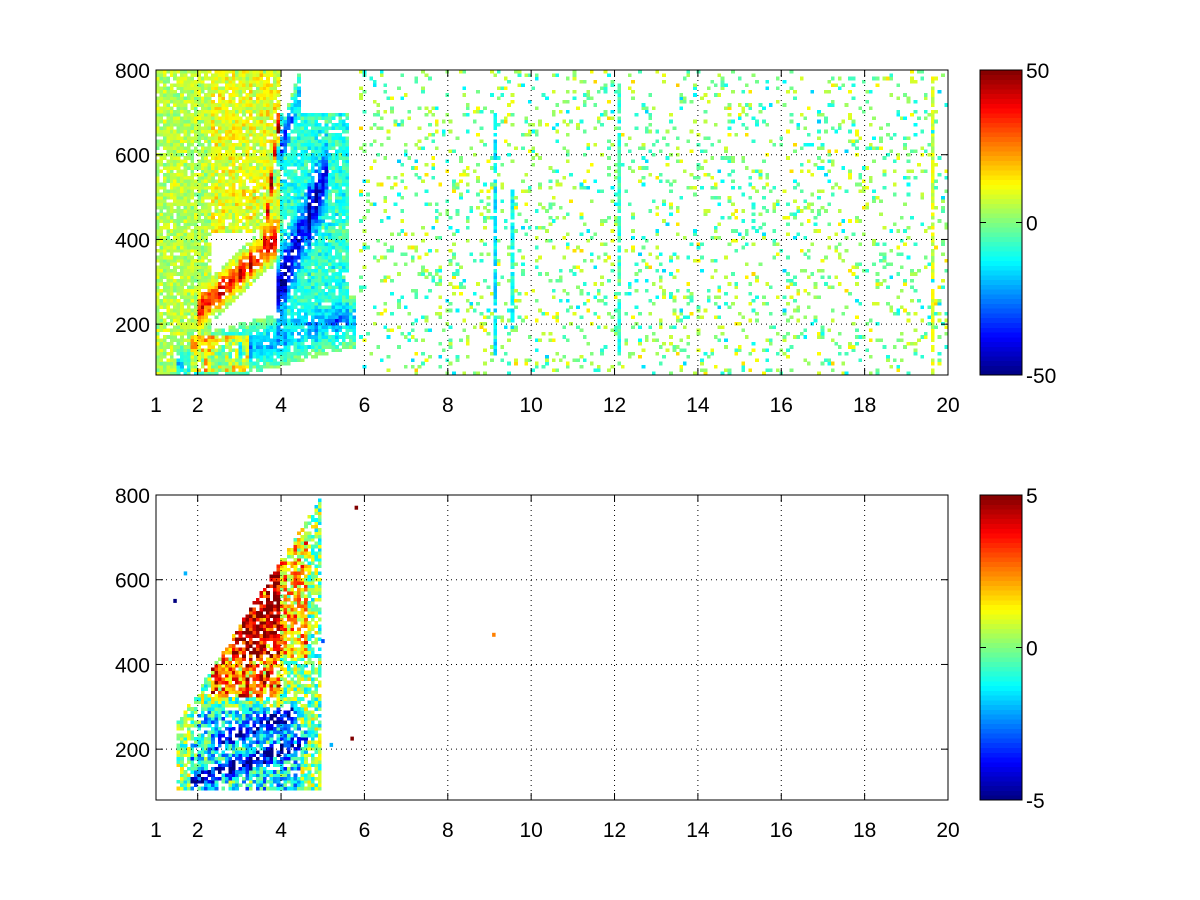 The image size is (1200, 900). What do you see at coordinates (1032, 496) in the screenshot?
I see `bottom-colorbar-tick-label: 5` at bounding box center [1032, 496].